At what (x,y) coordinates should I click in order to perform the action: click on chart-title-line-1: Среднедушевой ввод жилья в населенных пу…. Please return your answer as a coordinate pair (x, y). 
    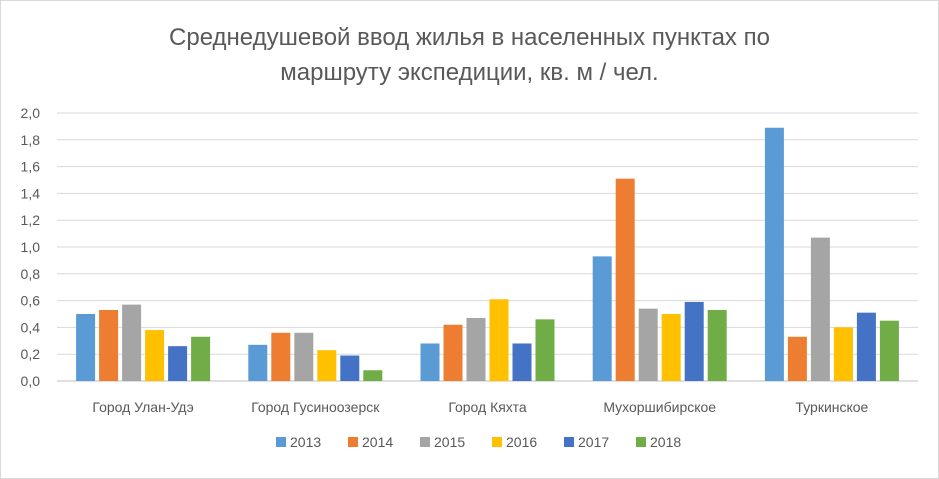
    Looking at the image, I should click on (469, 37).